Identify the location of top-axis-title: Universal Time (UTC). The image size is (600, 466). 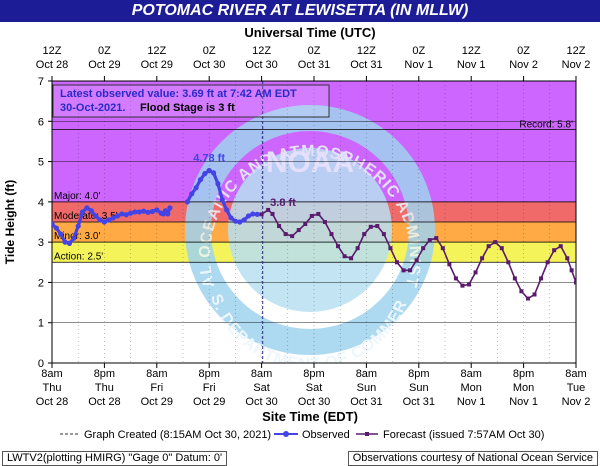
(309, 32).